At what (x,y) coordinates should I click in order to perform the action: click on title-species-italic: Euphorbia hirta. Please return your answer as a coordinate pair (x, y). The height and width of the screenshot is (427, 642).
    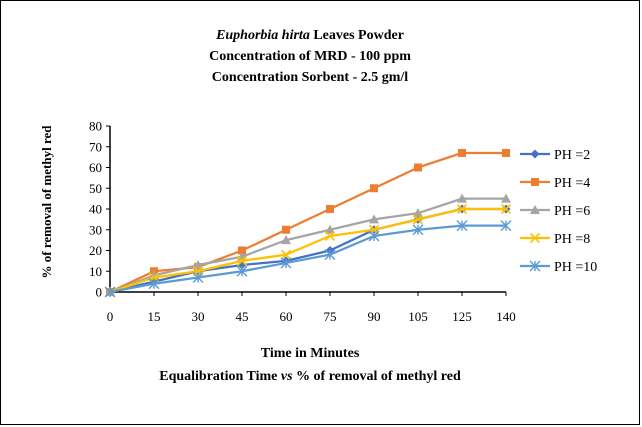
    Looking at the image, I should click on (263, 35).